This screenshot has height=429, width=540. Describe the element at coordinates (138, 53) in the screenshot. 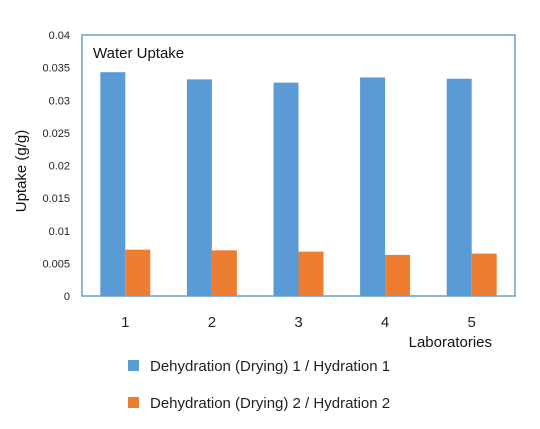

I see `chart-title: Water Uptake` at that location.